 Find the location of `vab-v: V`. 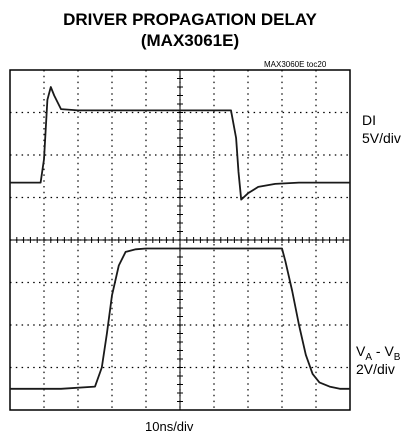

vab-v: V is located at coordinates (361, 351).